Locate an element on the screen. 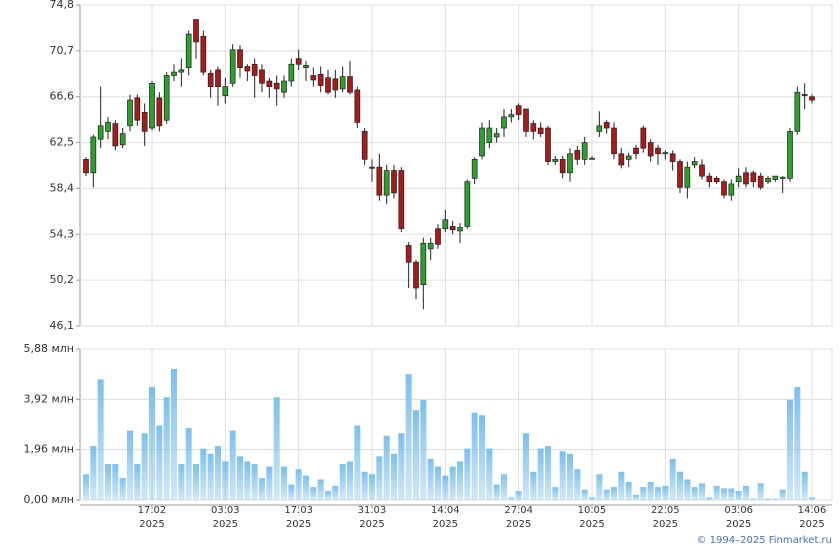  x-tick-label: 22.05 2025 is located at coordinates (665, 517).